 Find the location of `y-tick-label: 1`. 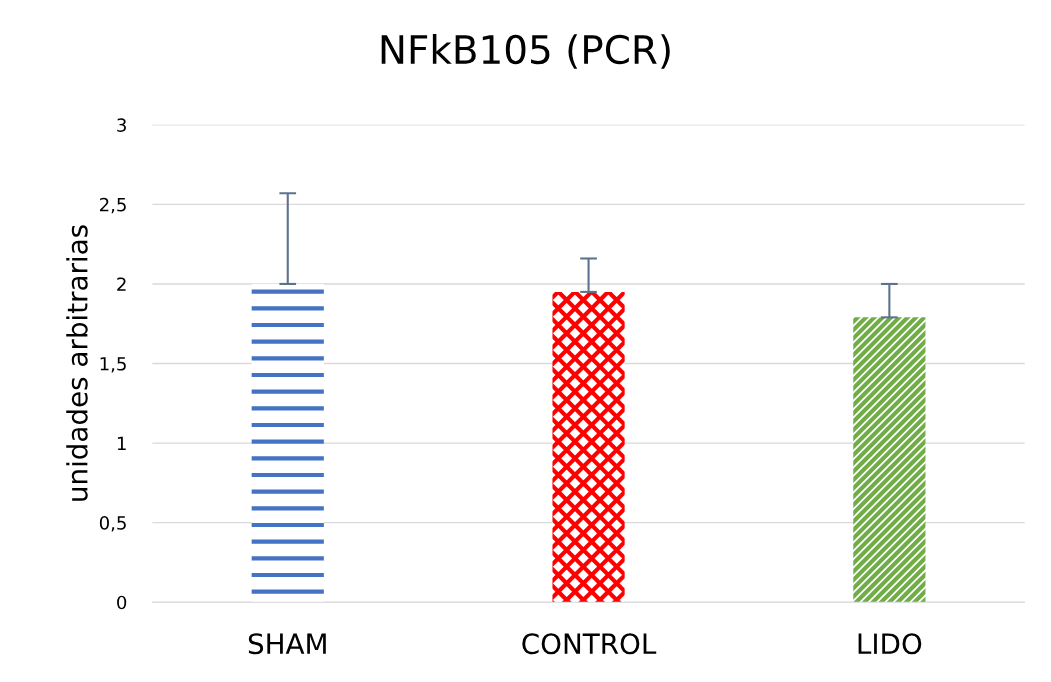

y-tick-label: 1 is located at coordinates (121, 443).